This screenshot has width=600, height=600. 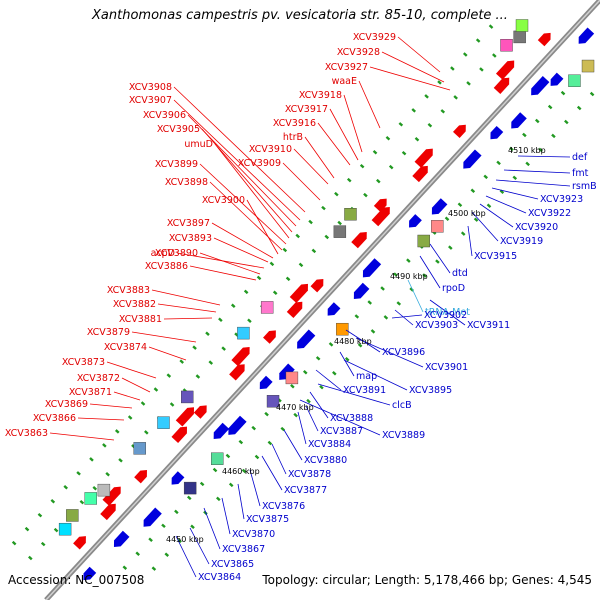 I want to click on gene-label: XCV3900, so click(x=223, y=200).